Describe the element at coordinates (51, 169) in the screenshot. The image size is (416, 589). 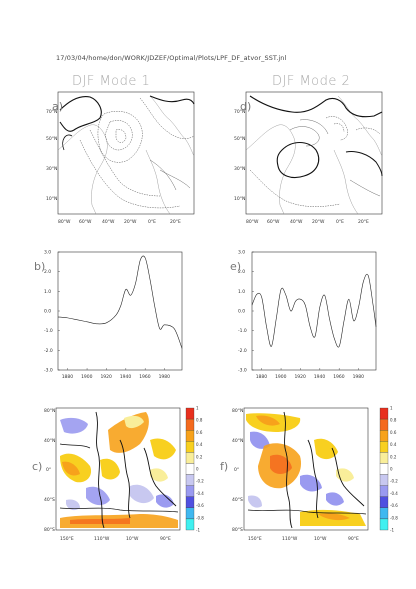
I see `map-a-lat-30: 30°N` at that location.